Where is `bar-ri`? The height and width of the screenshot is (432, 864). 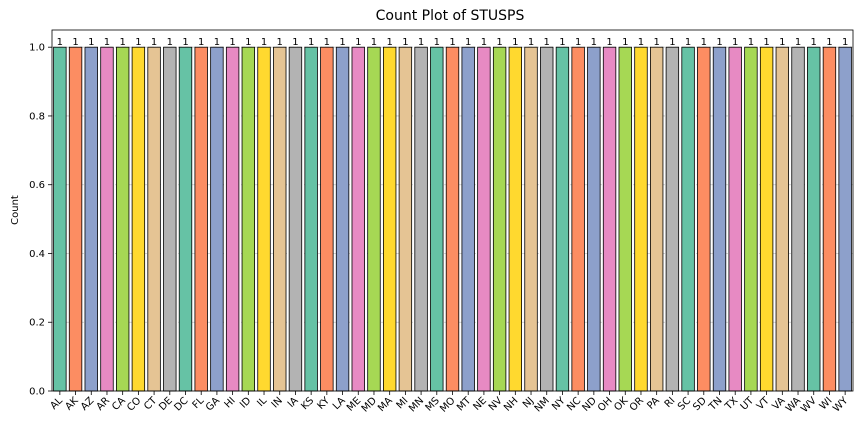
bar-ri is located at coordinates (672, 219).